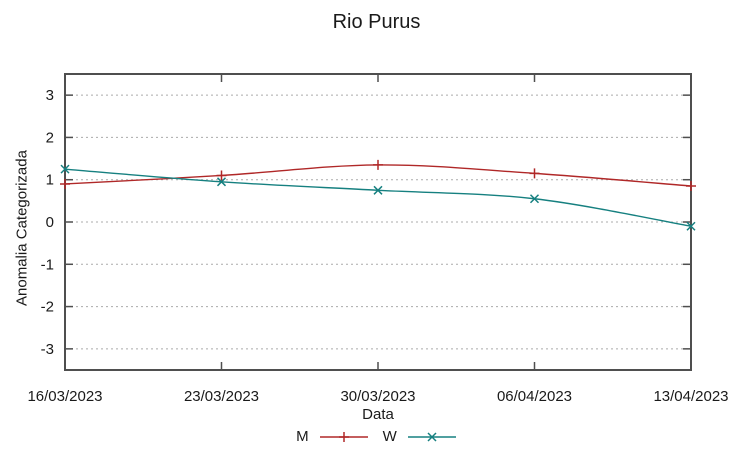 The width and height of the screenshot is (753, 459). I want to click on x-tick-label: 06/04/2023, so click(534, 396).